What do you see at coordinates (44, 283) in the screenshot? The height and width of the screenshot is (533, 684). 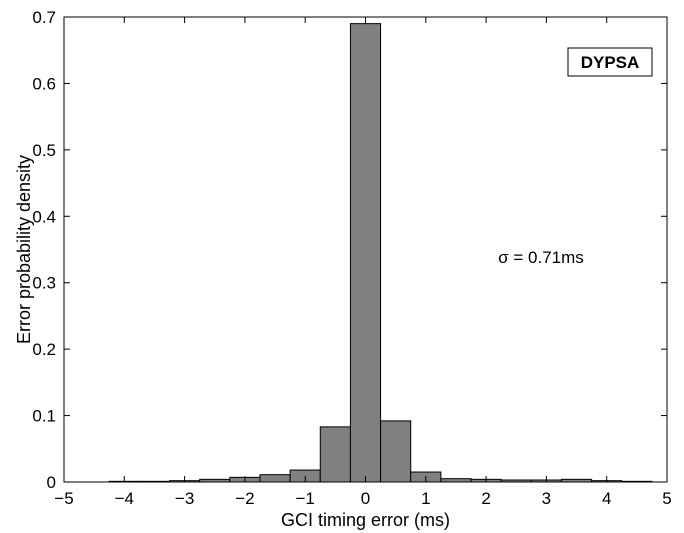 I see `y-tick-label: 0.3` at bounding box center [44, 283].